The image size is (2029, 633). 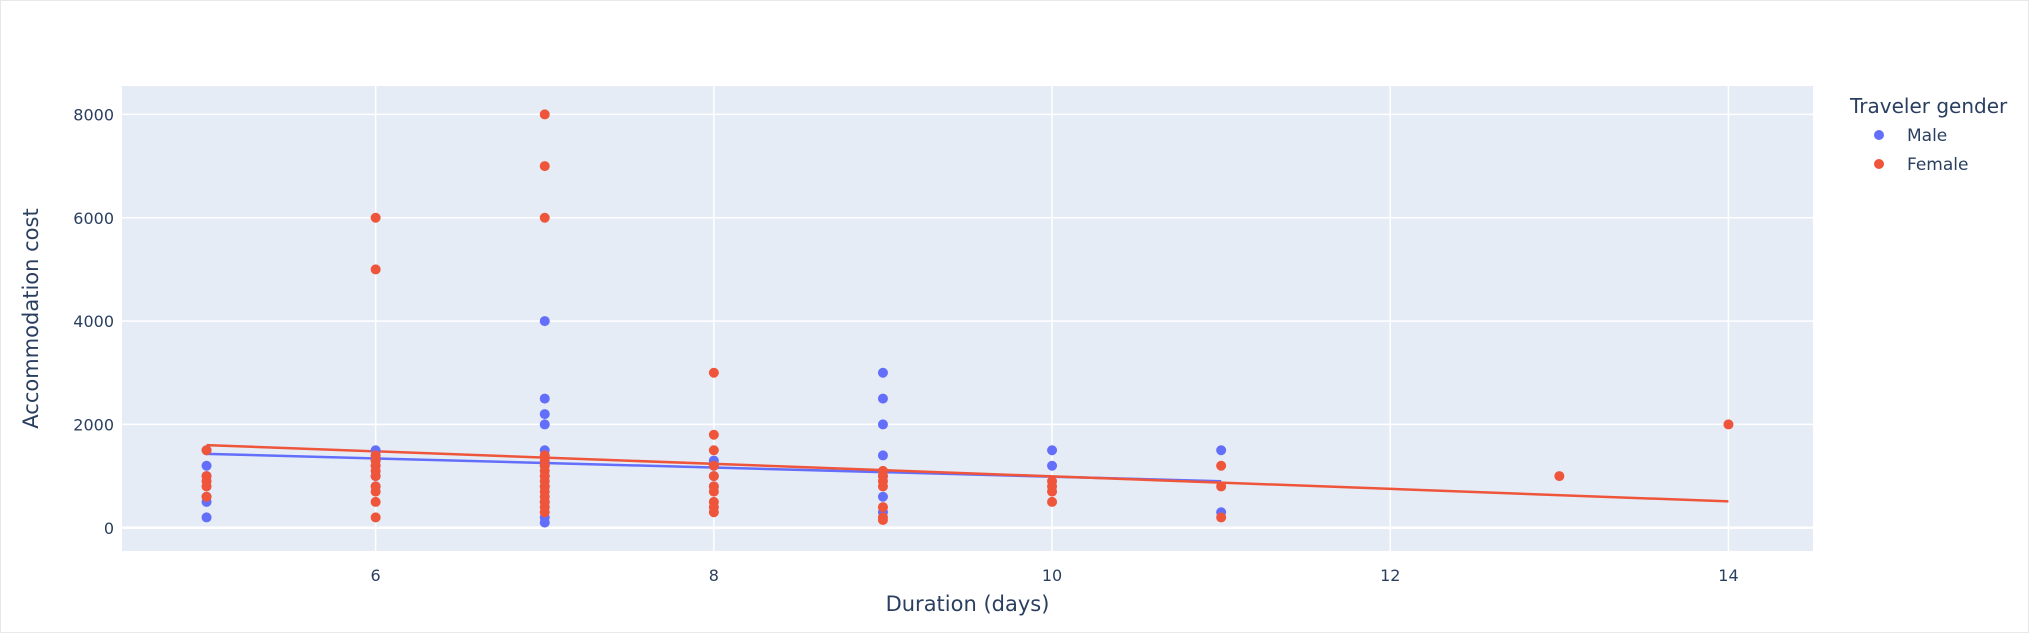 What do you see at coordinates (1390, 575) in the screenshot?
I see `x-tick-label: 12` at bounding box center [1390, 575].